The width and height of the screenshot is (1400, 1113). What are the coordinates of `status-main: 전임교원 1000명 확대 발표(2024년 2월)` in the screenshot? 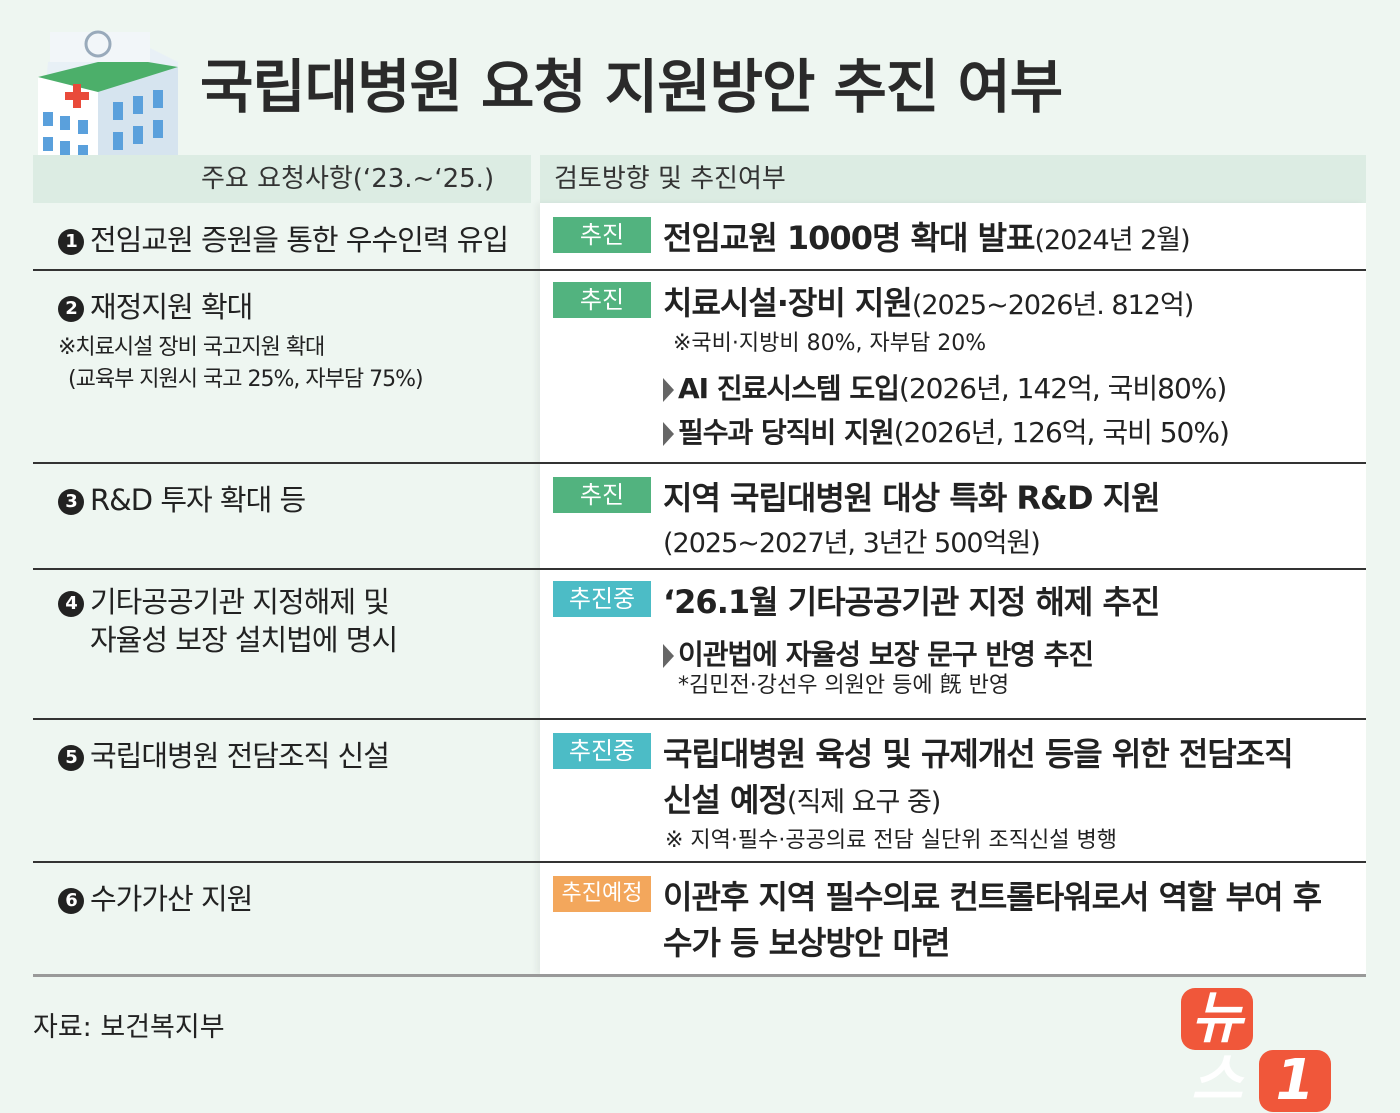 It's located at (927, 238).